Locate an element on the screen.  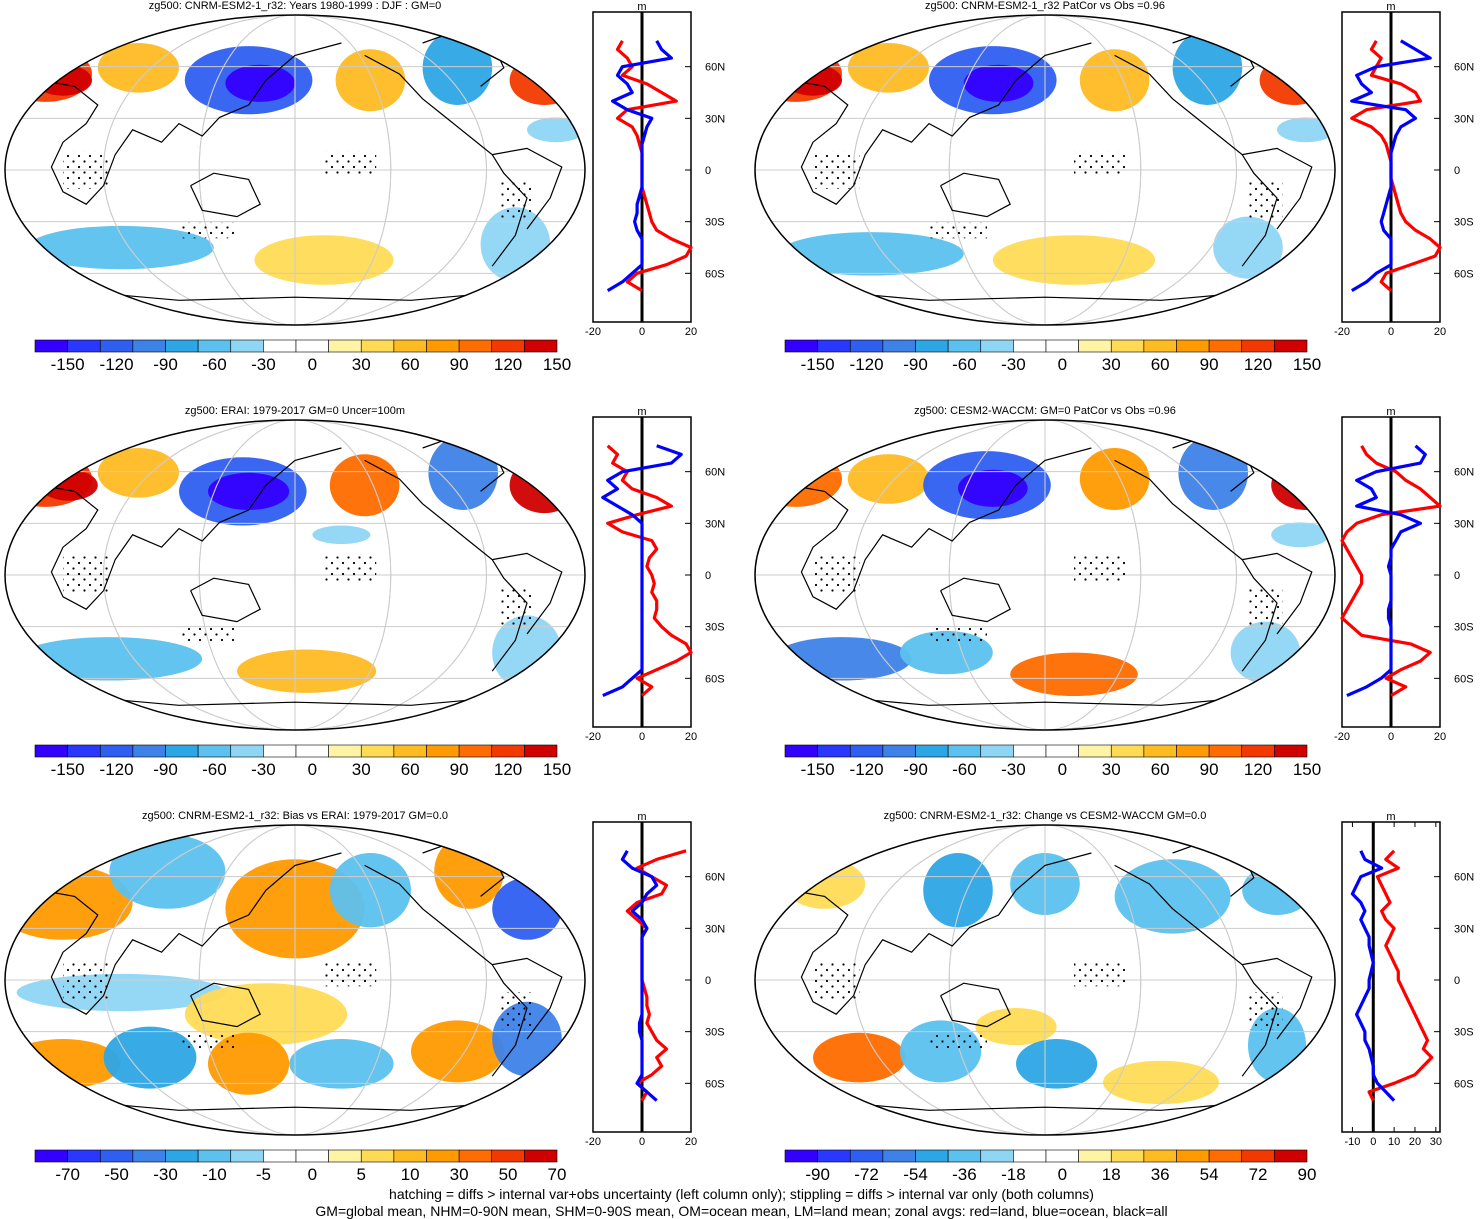
colorbar-tick-label: 18 is located at coordinates (1111, 1174).